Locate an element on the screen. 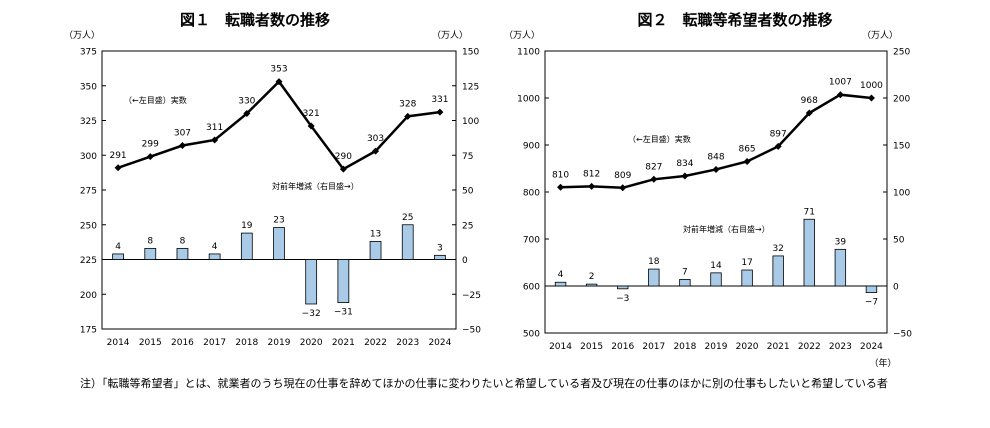  c2-line-value-label: 848 is located at coordinates (715, 157).